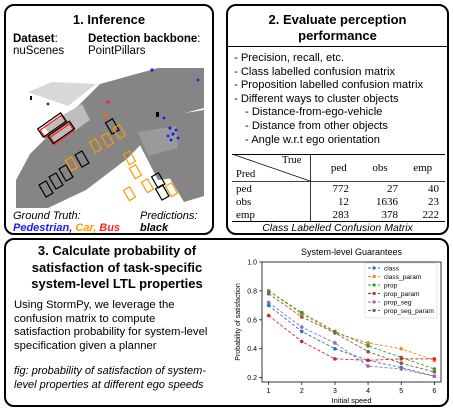 This screenshot has width=453, height=411. What do you see at coordinates (314, 112) in the screenshot?
I see `metric-subitem: - Distance-from-ego-vehicle` at bounding box center [314, 112].